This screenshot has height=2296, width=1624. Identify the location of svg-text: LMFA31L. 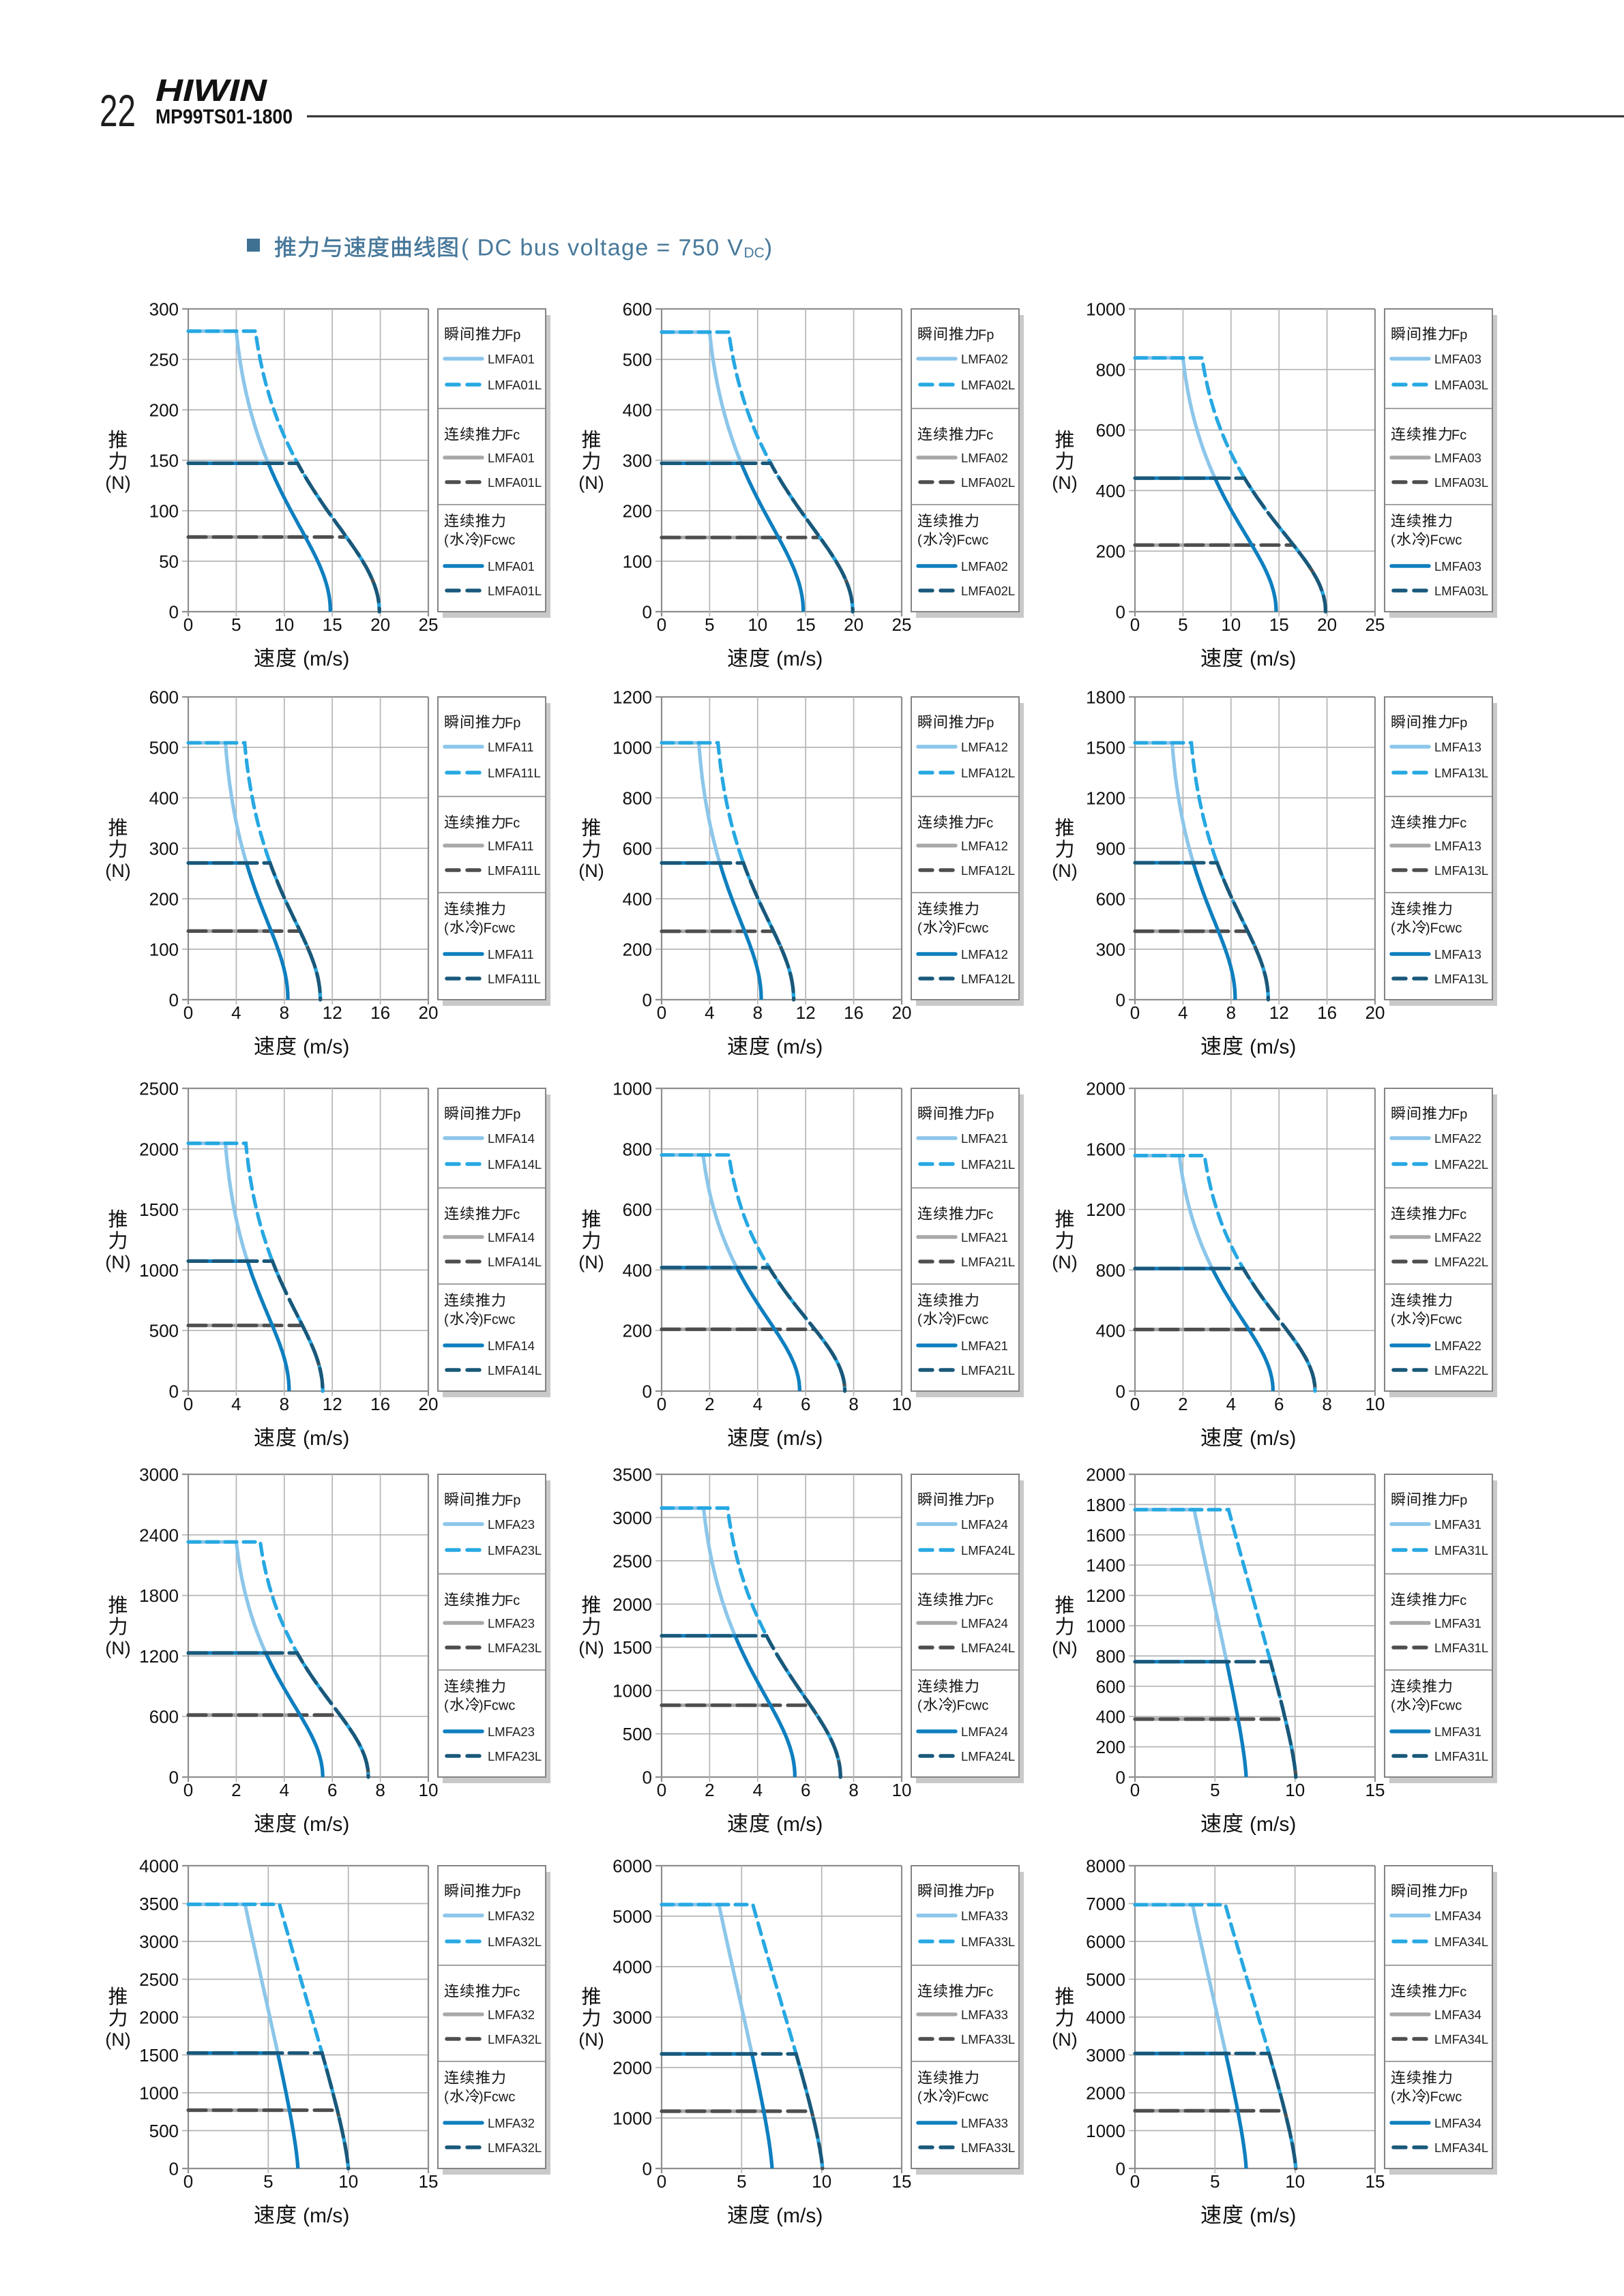
(1461, 1550).